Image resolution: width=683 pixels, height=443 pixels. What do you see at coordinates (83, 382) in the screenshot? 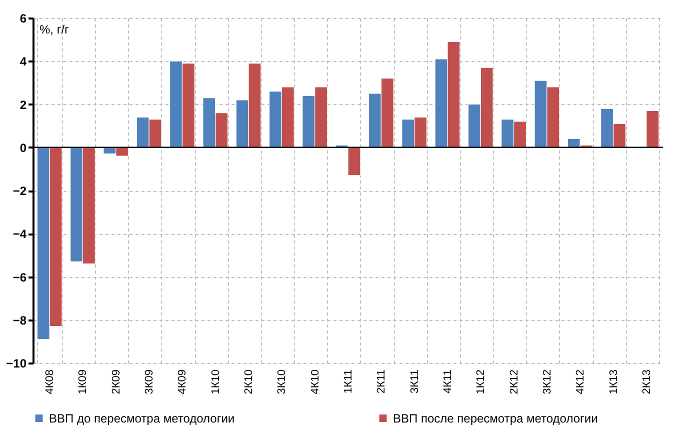
I see `x-tick-label: 1К09` at bounding box center [83, 382].